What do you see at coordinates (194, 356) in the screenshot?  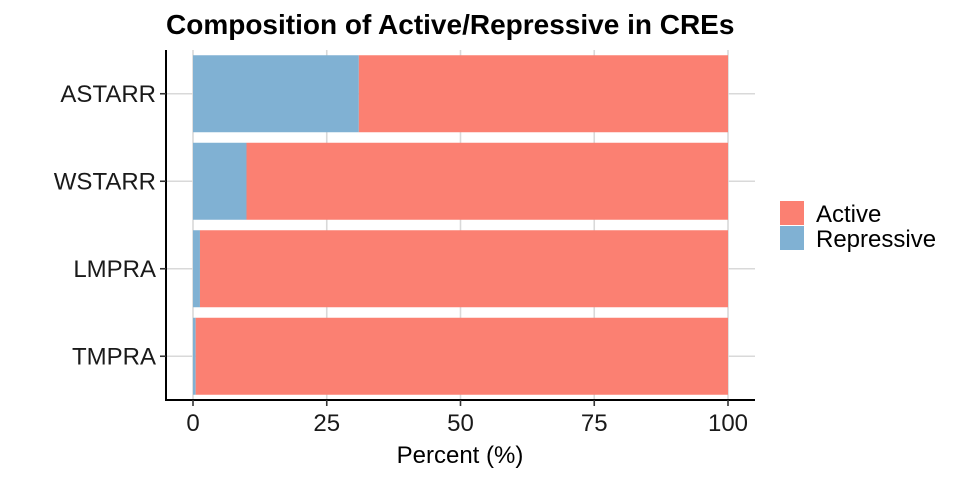 I see `bar-tmpra-repressive` at bounding box center [194, 356].